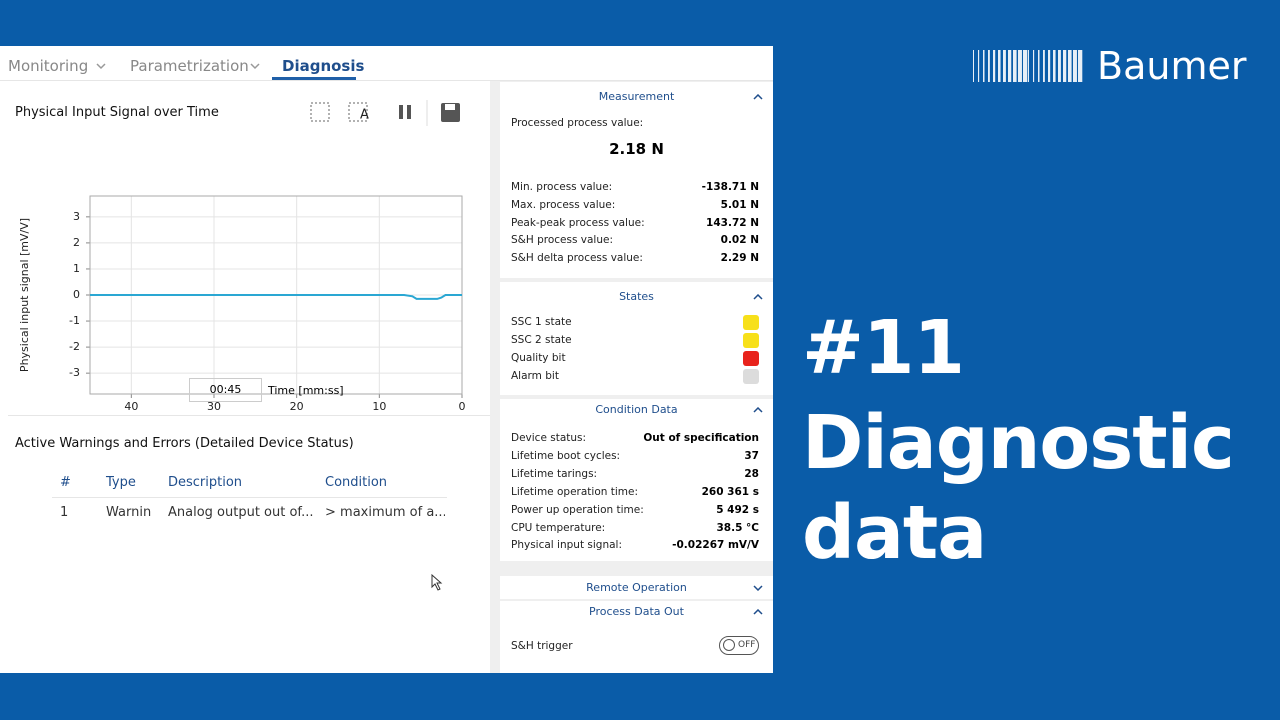  What do you see at coordinates (462, 406) in the screenshot?
I see `x-tick-label: 0` at bounding box center [462, 406].